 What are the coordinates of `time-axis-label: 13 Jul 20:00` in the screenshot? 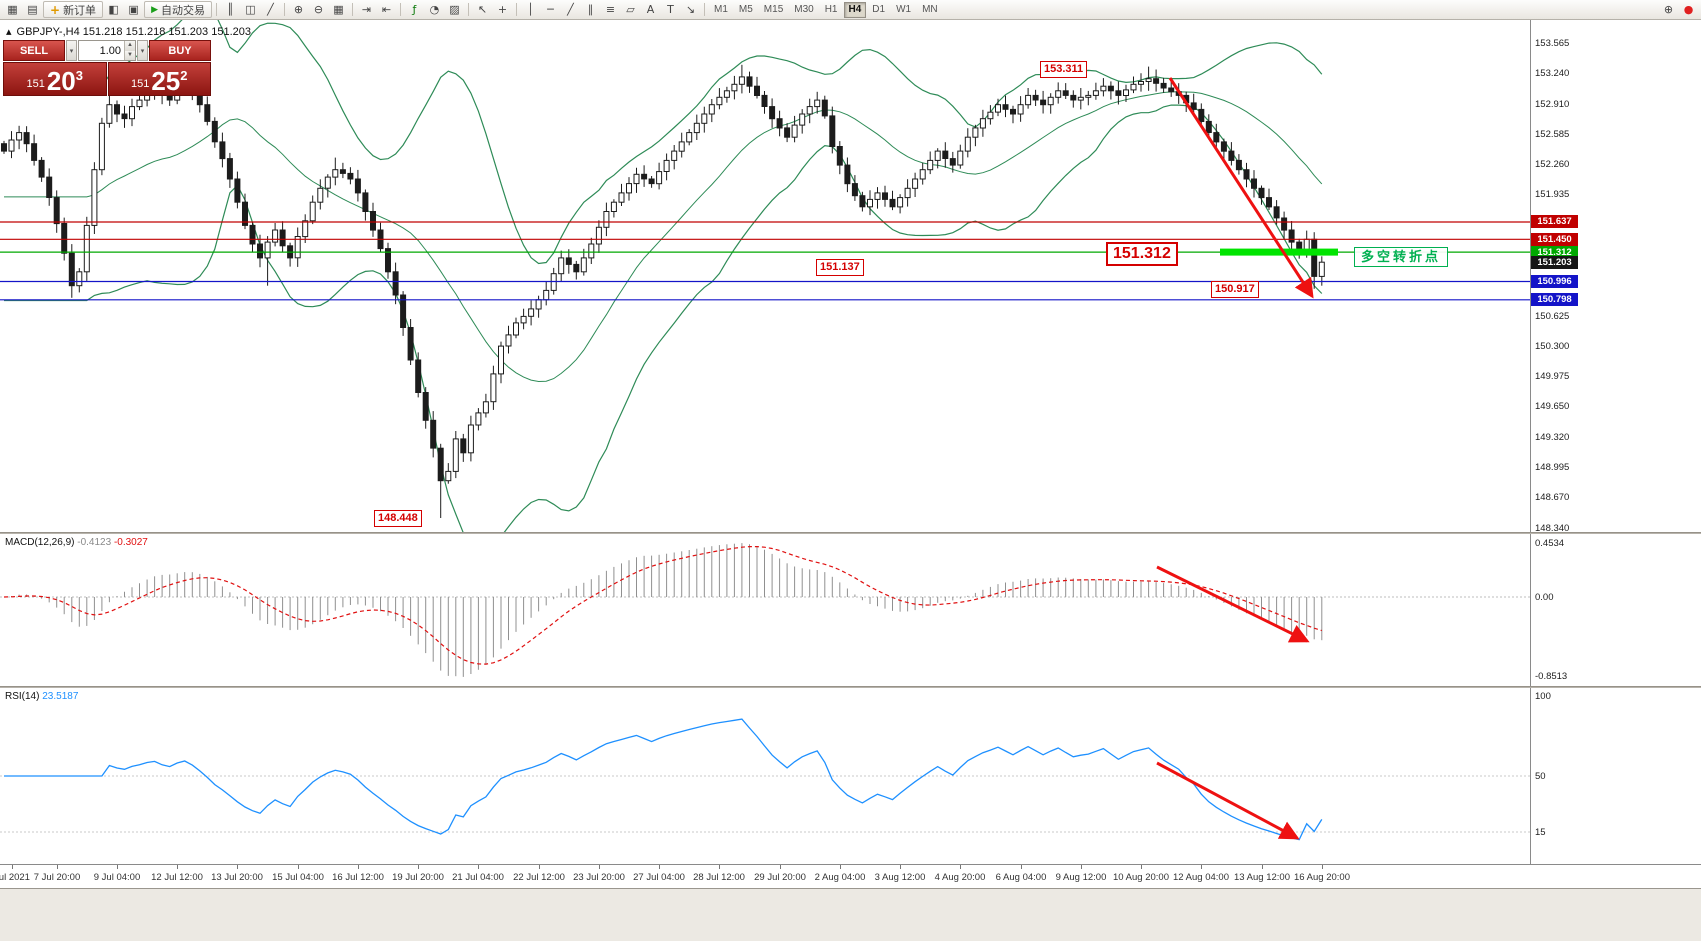 It's located at (237, 877).